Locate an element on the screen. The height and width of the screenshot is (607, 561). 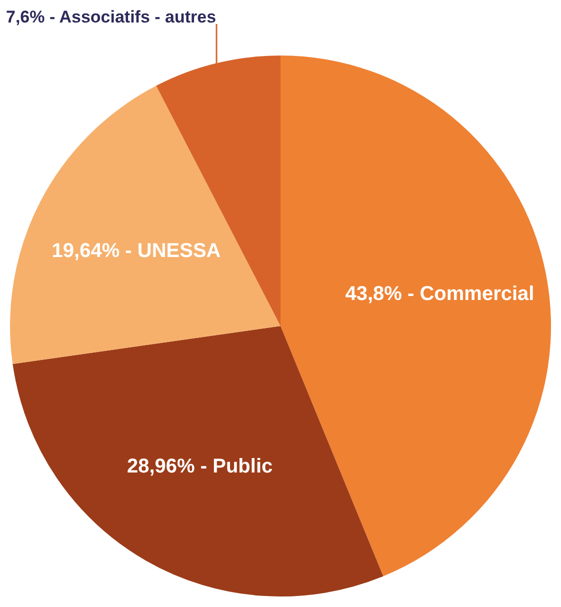
slice-label: 7,6% - Associatifs - autres is located at coordinates (111, 17).